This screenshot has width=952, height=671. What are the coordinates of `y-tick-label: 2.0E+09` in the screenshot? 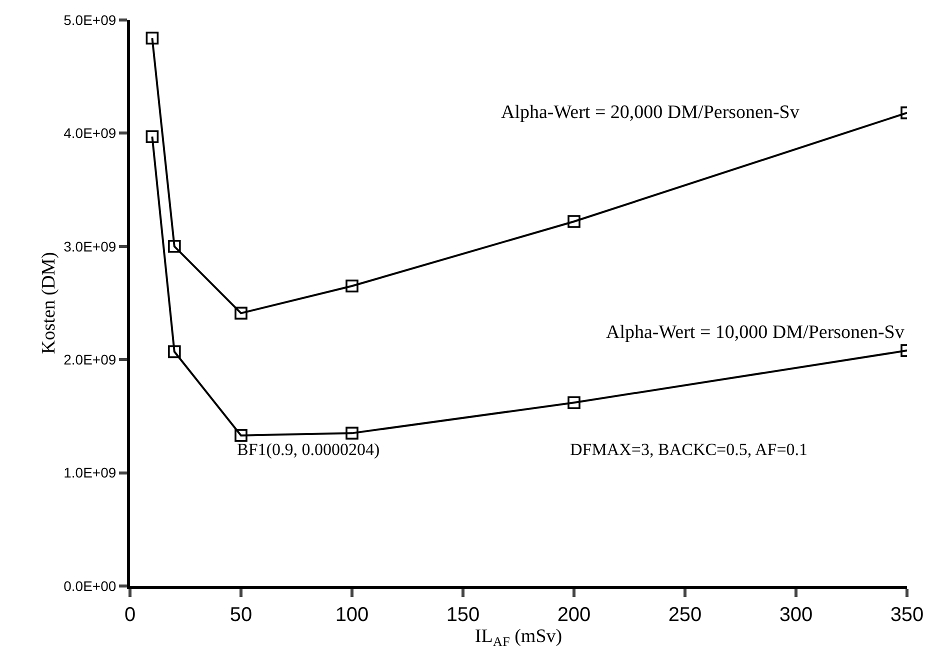 It's located at (90, 360).